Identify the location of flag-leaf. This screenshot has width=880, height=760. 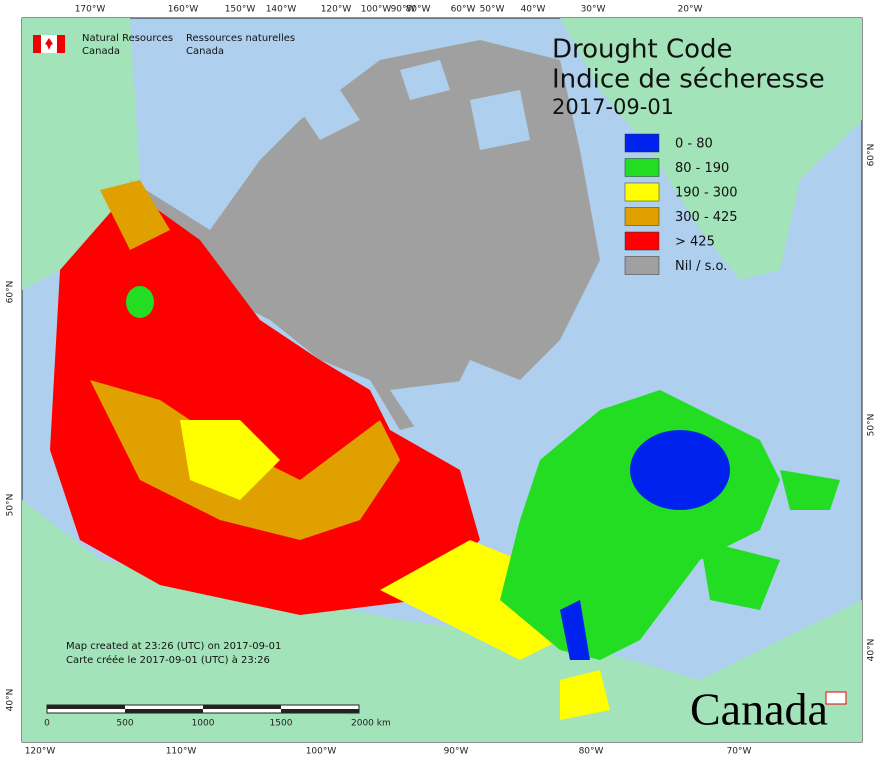
(49, 44).